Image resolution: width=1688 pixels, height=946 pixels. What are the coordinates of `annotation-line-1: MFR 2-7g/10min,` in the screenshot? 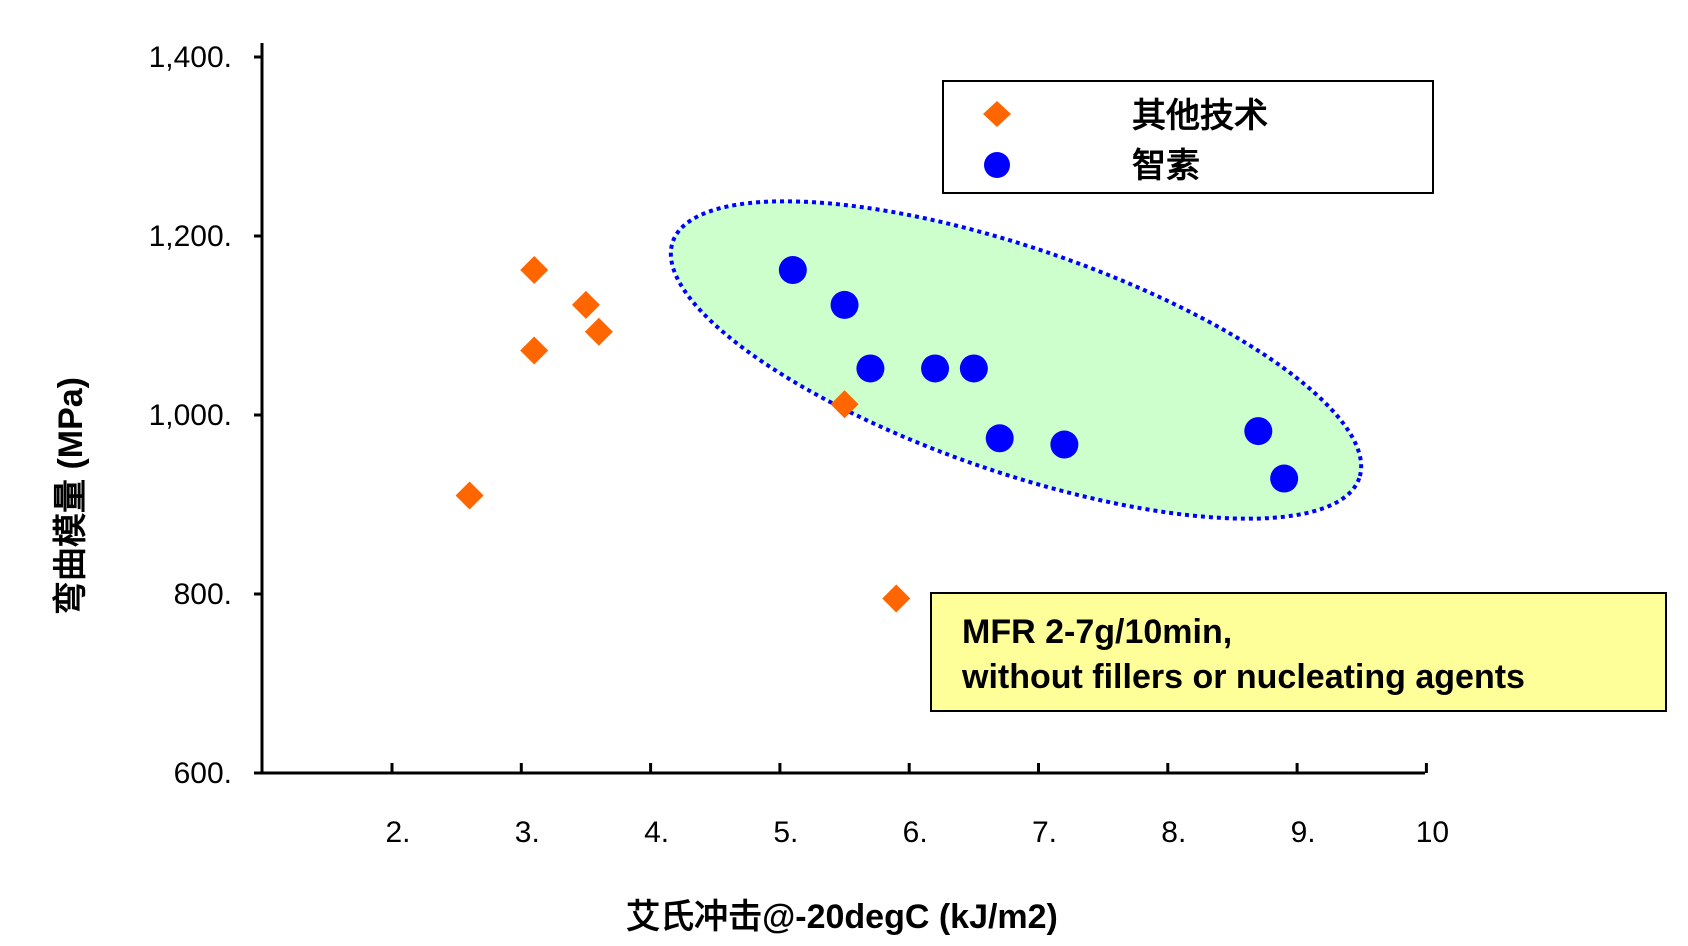 It's located at (1097, 632).